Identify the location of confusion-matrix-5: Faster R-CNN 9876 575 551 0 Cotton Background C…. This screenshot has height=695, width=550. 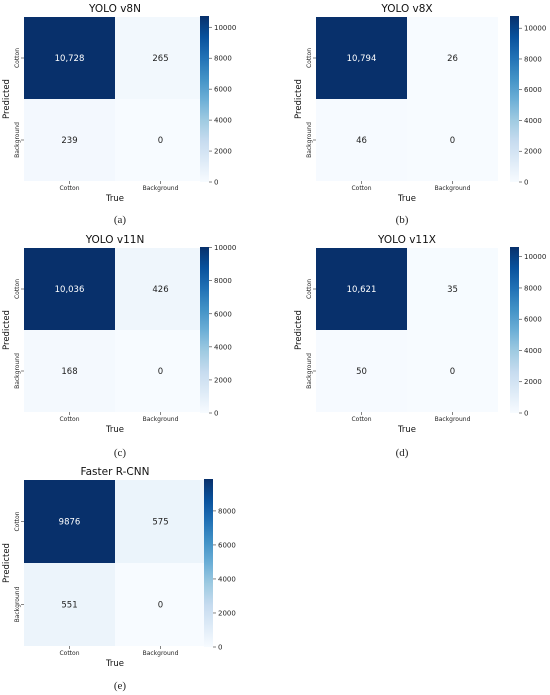
(119, 579).